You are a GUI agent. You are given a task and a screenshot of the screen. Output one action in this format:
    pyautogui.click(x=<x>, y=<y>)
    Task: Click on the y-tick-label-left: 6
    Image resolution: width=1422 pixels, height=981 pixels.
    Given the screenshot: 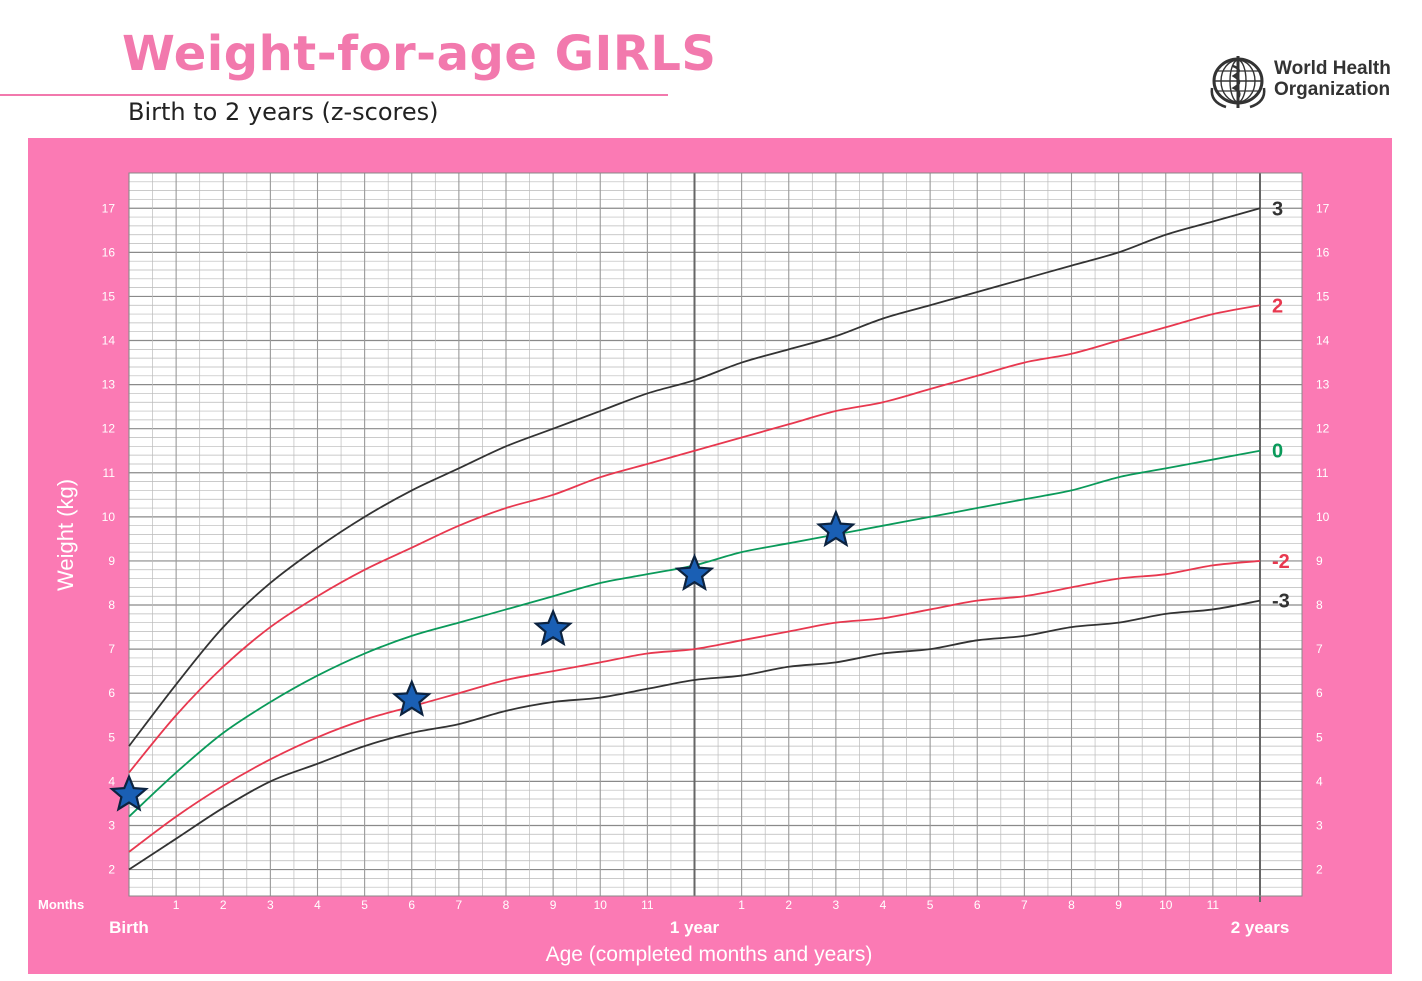 What is the action you would take?
    pyautogui.click(x=111, y=693)
    